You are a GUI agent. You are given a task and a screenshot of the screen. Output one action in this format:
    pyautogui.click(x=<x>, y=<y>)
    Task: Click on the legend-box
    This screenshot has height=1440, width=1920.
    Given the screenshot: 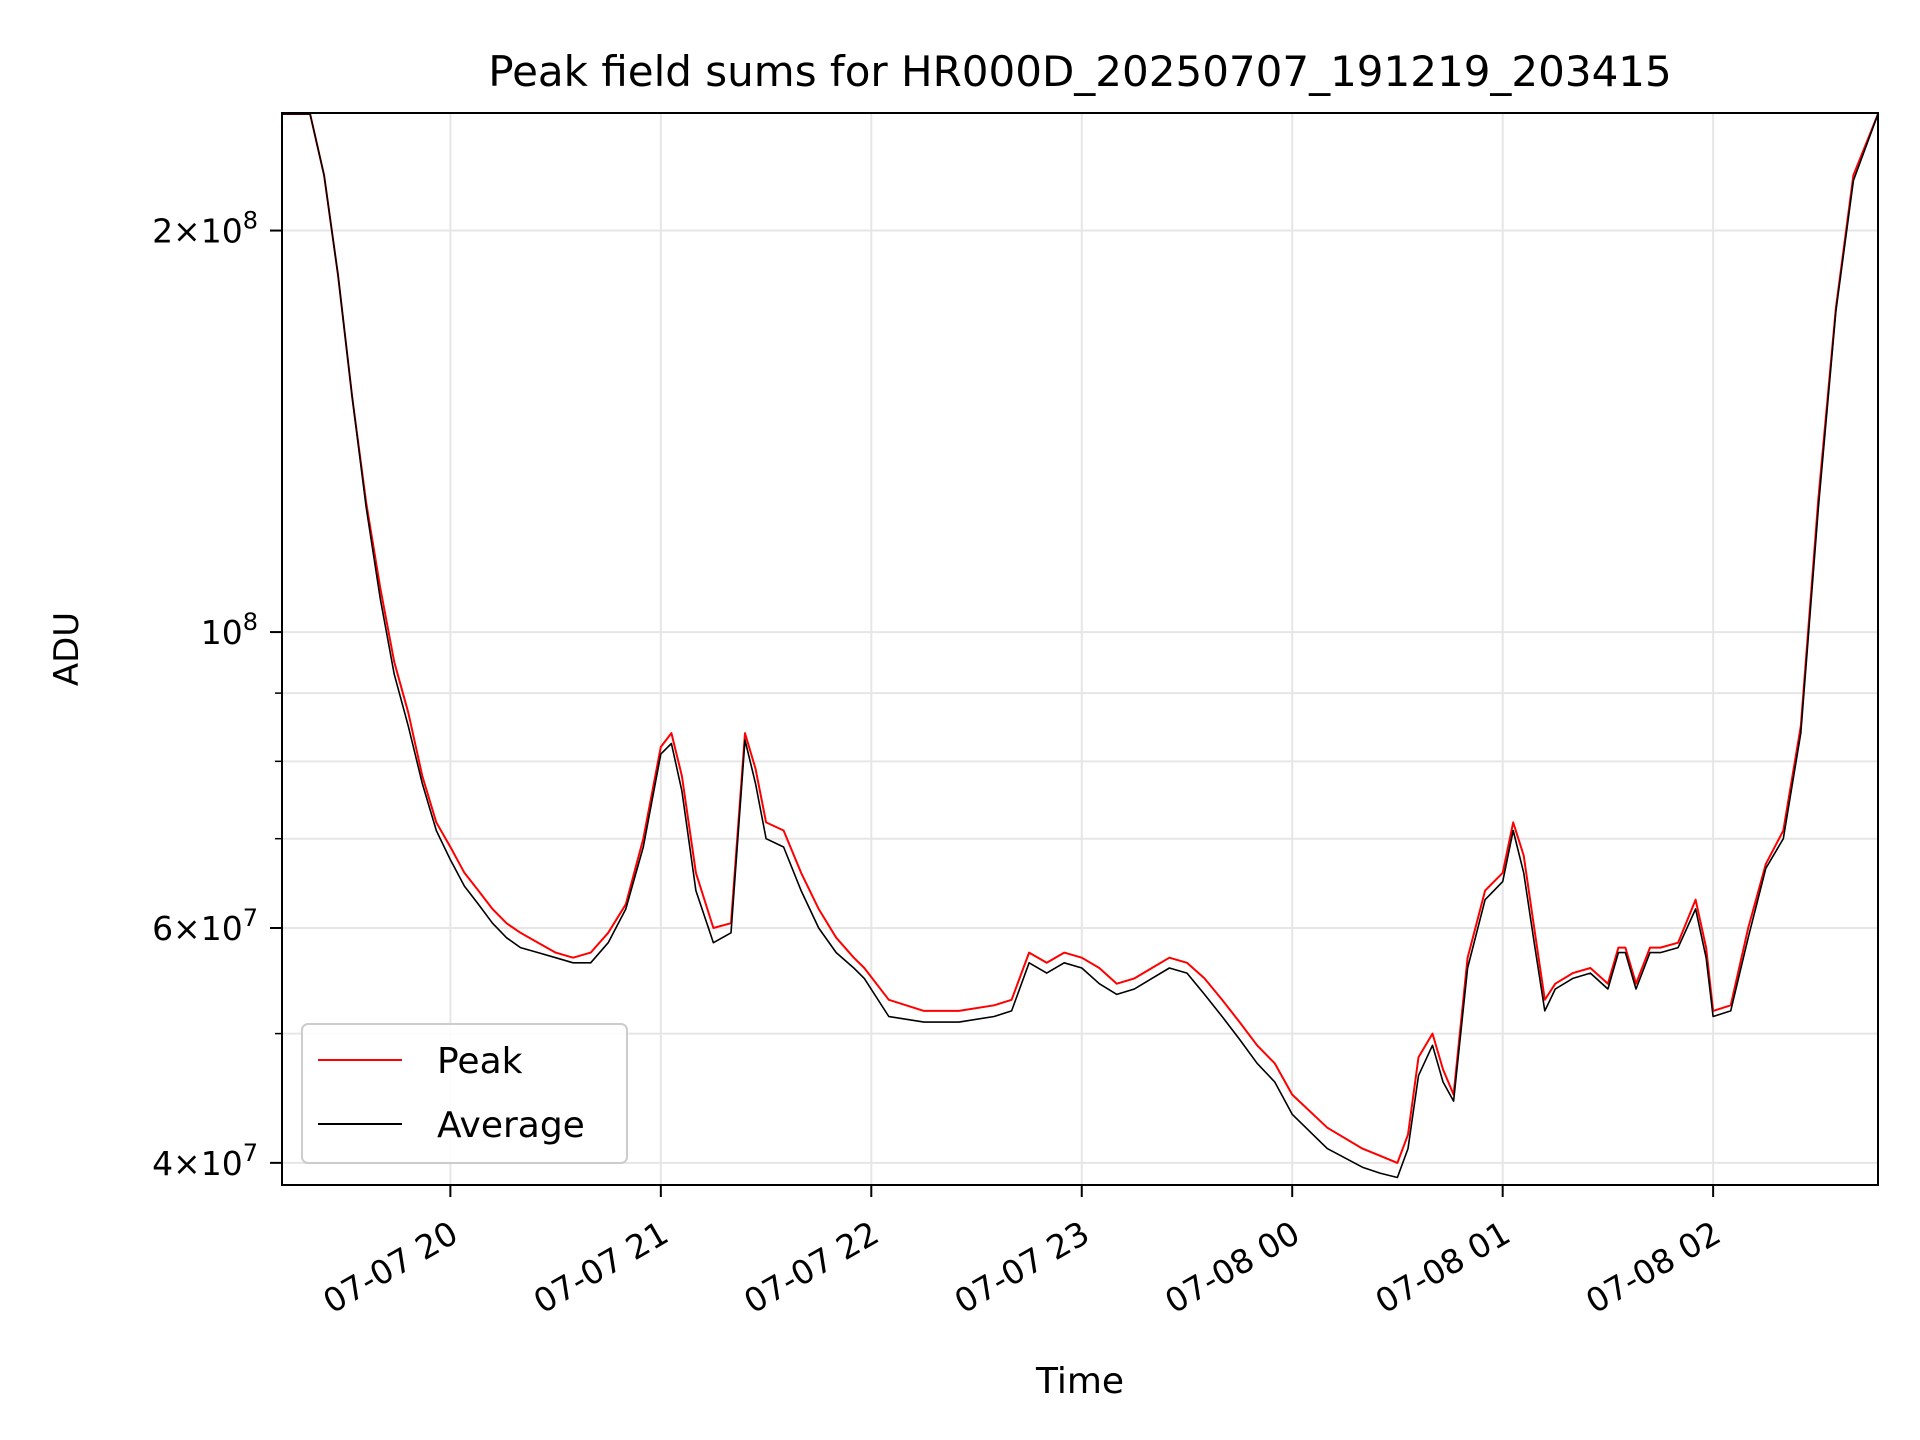 What is the action you would take?
    pyautogui.click(x=464, y=1093)
    